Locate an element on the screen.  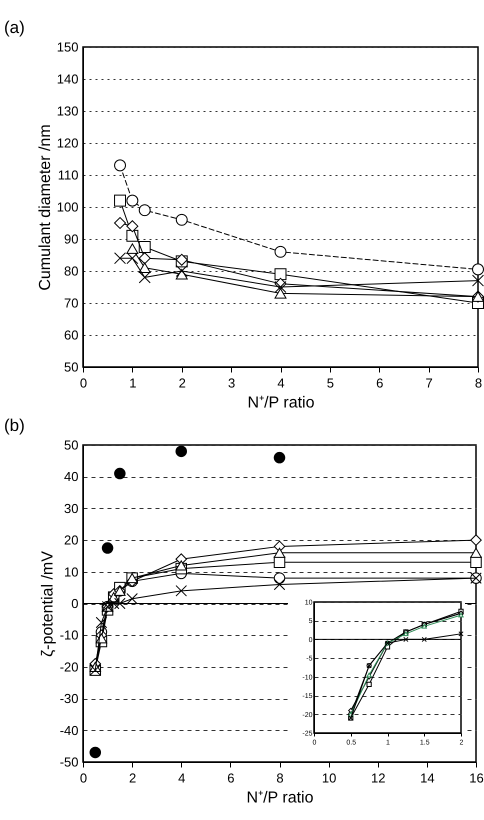
y-tick-label: 0 is located at coordinates (74, 603).